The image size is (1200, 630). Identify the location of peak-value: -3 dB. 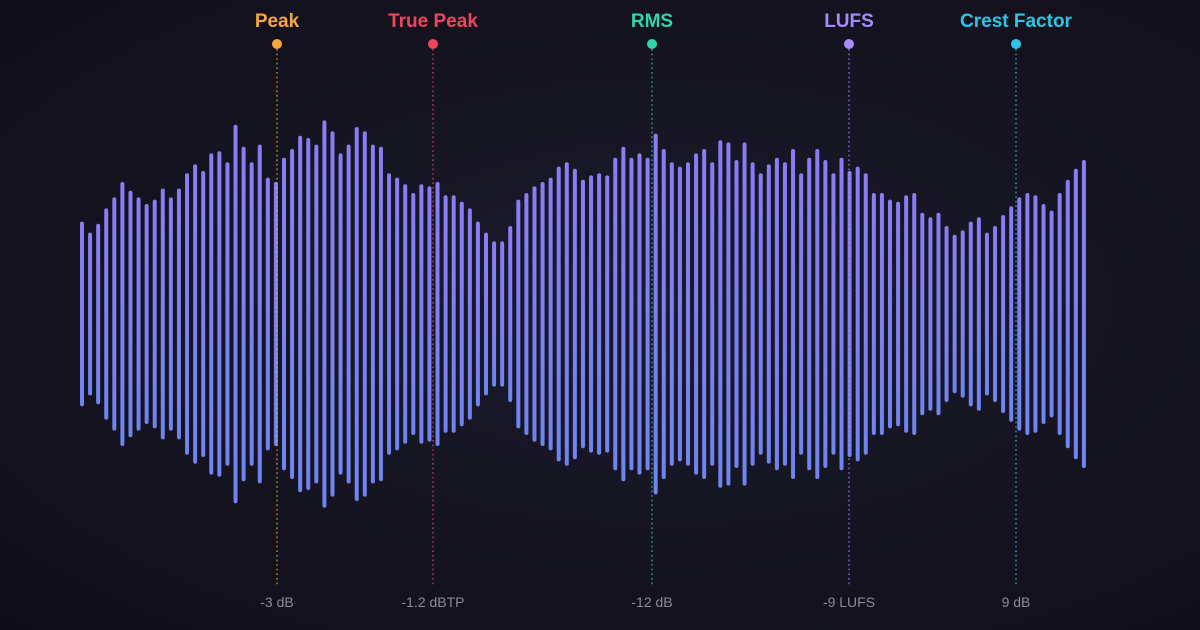
(276, 602).